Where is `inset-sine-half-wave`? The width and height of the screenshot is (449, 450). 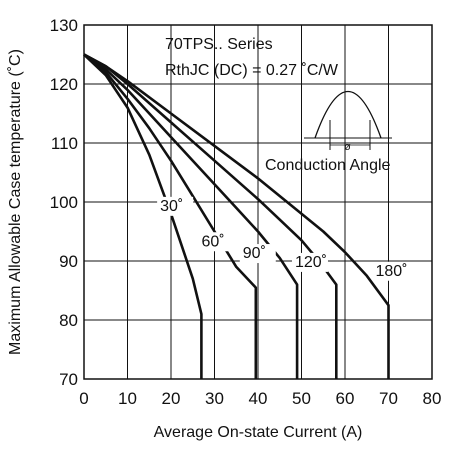 inset-sine-half-wave is located at coordinates (348, 115).